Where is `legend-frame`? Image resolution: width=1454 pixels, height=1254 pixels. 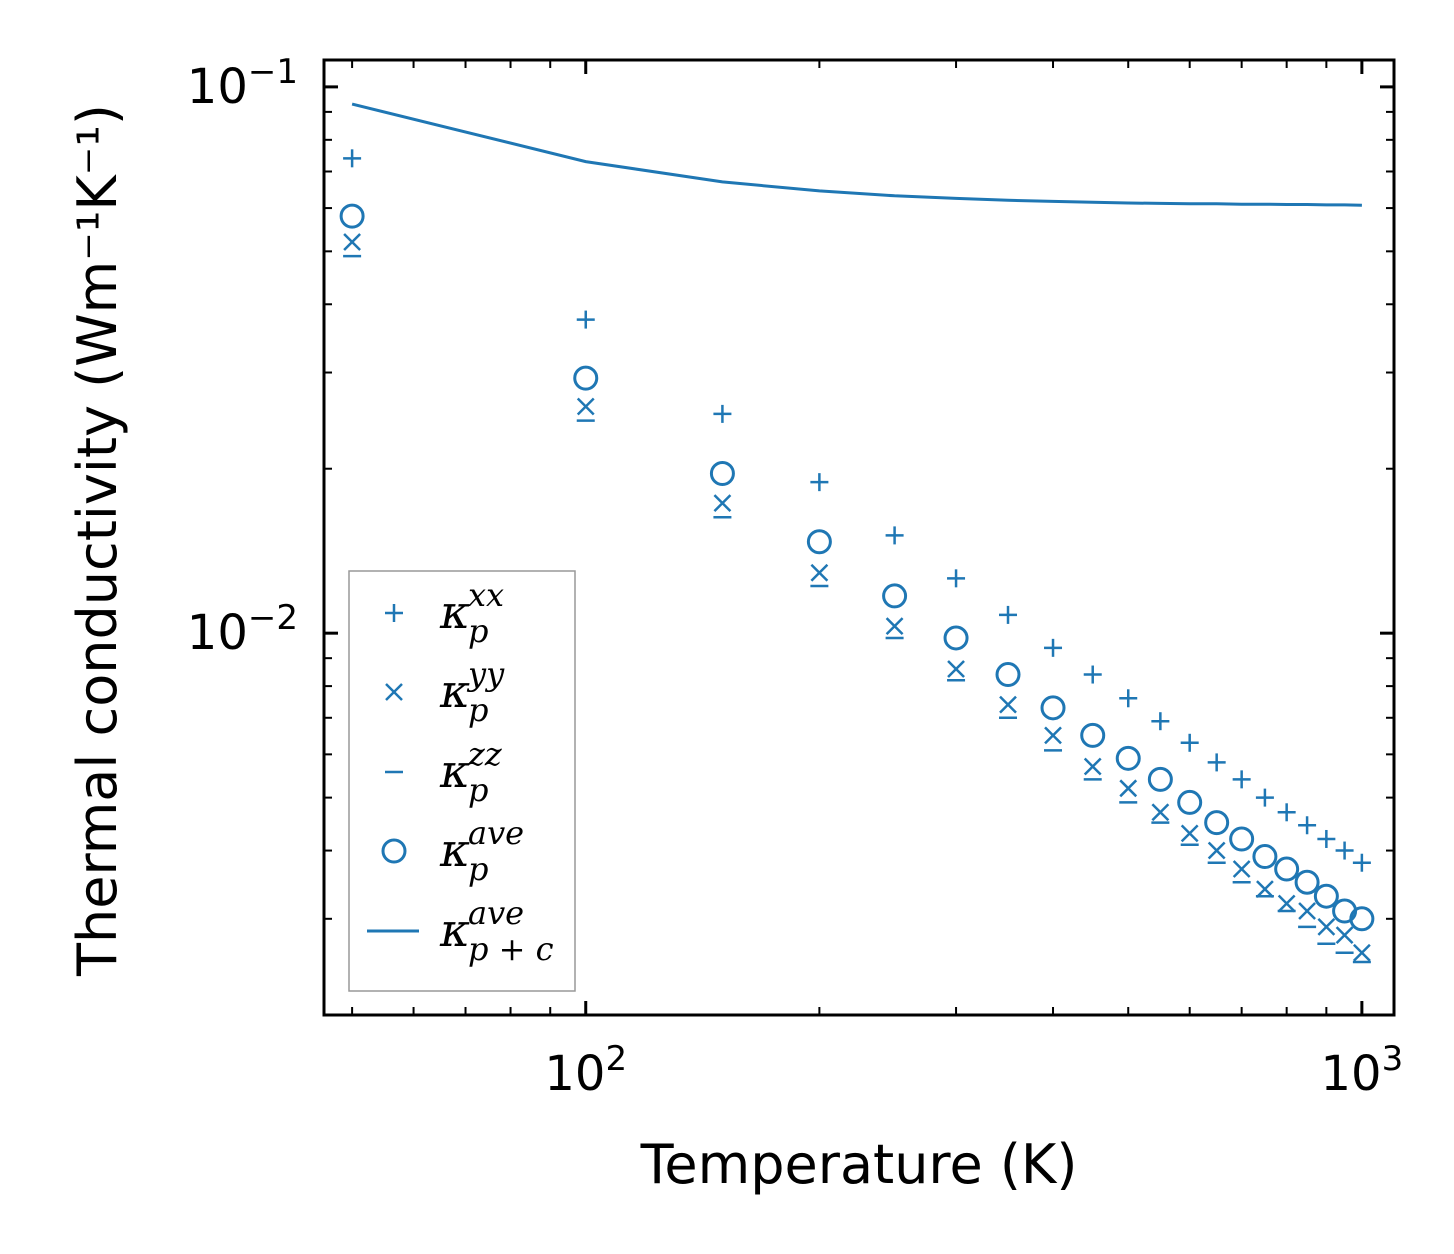 legend-frame is located at coordinates (462, 781).